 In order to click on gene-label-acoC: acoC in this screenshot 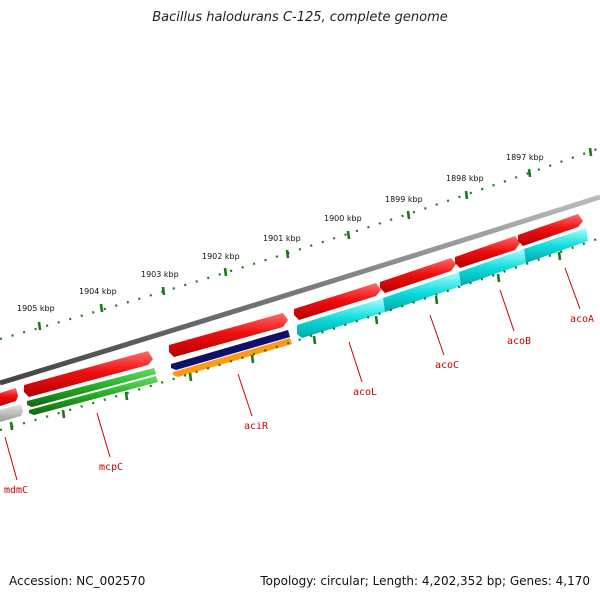, I will do `click(447, 365)`.